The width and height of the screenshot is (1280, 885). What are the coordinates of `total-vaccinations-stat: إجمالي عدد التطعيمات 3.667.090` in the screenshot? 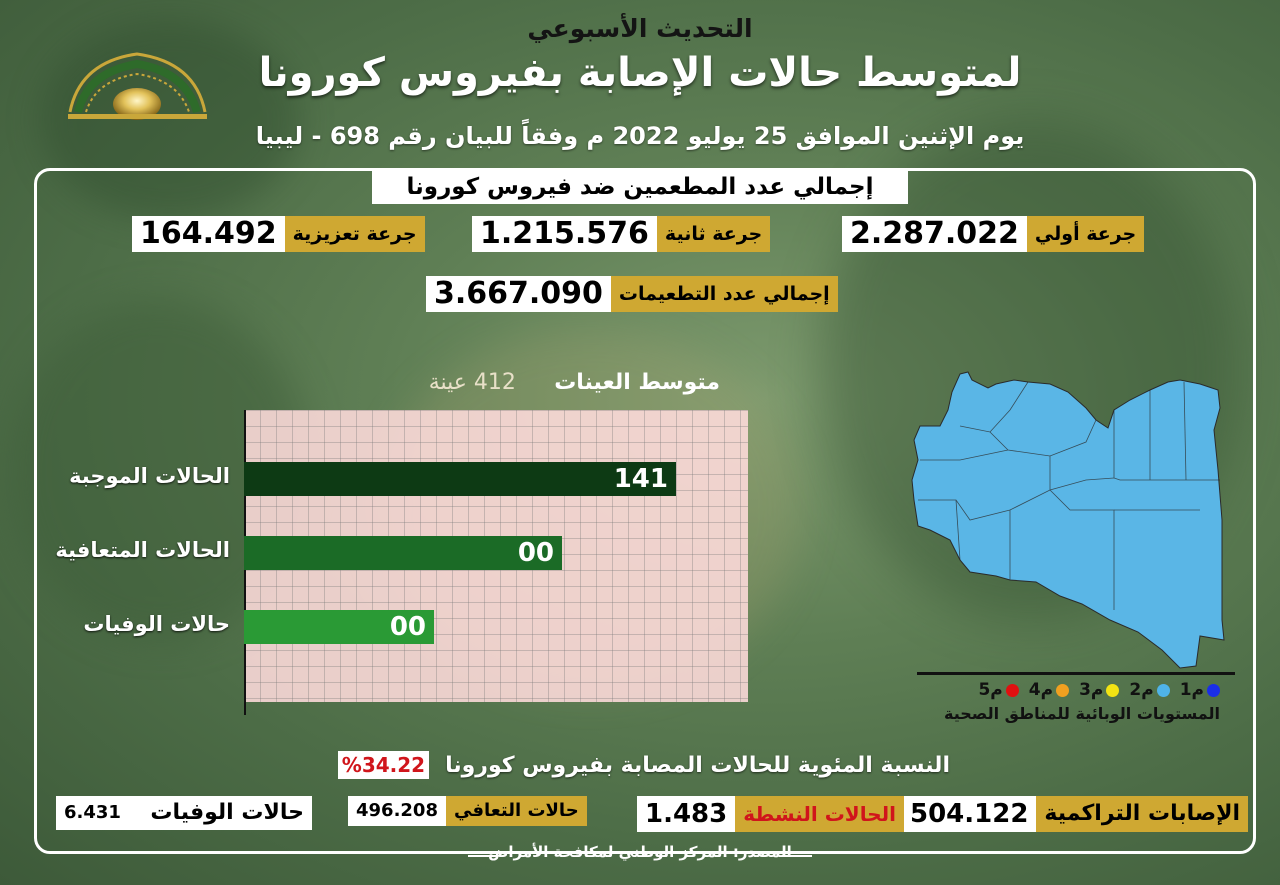 It's located at (632, 294).